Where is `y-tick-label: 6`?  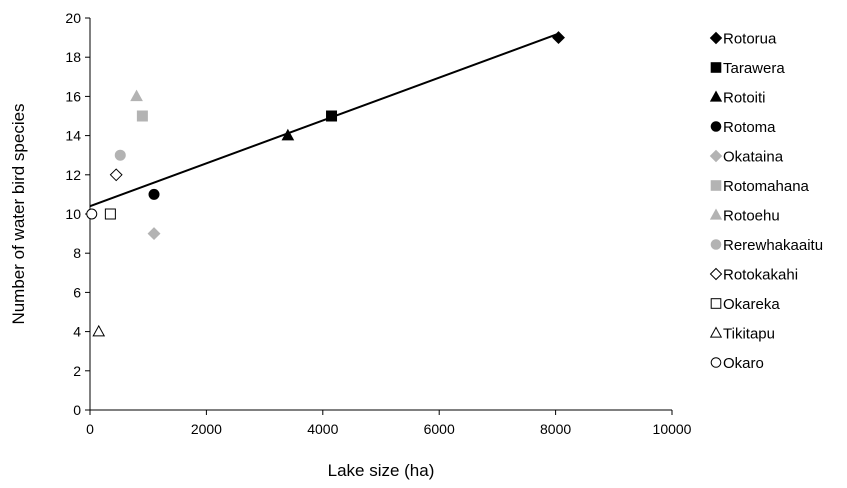
y-tick-label: 6 is located at coordinates (77, 292).